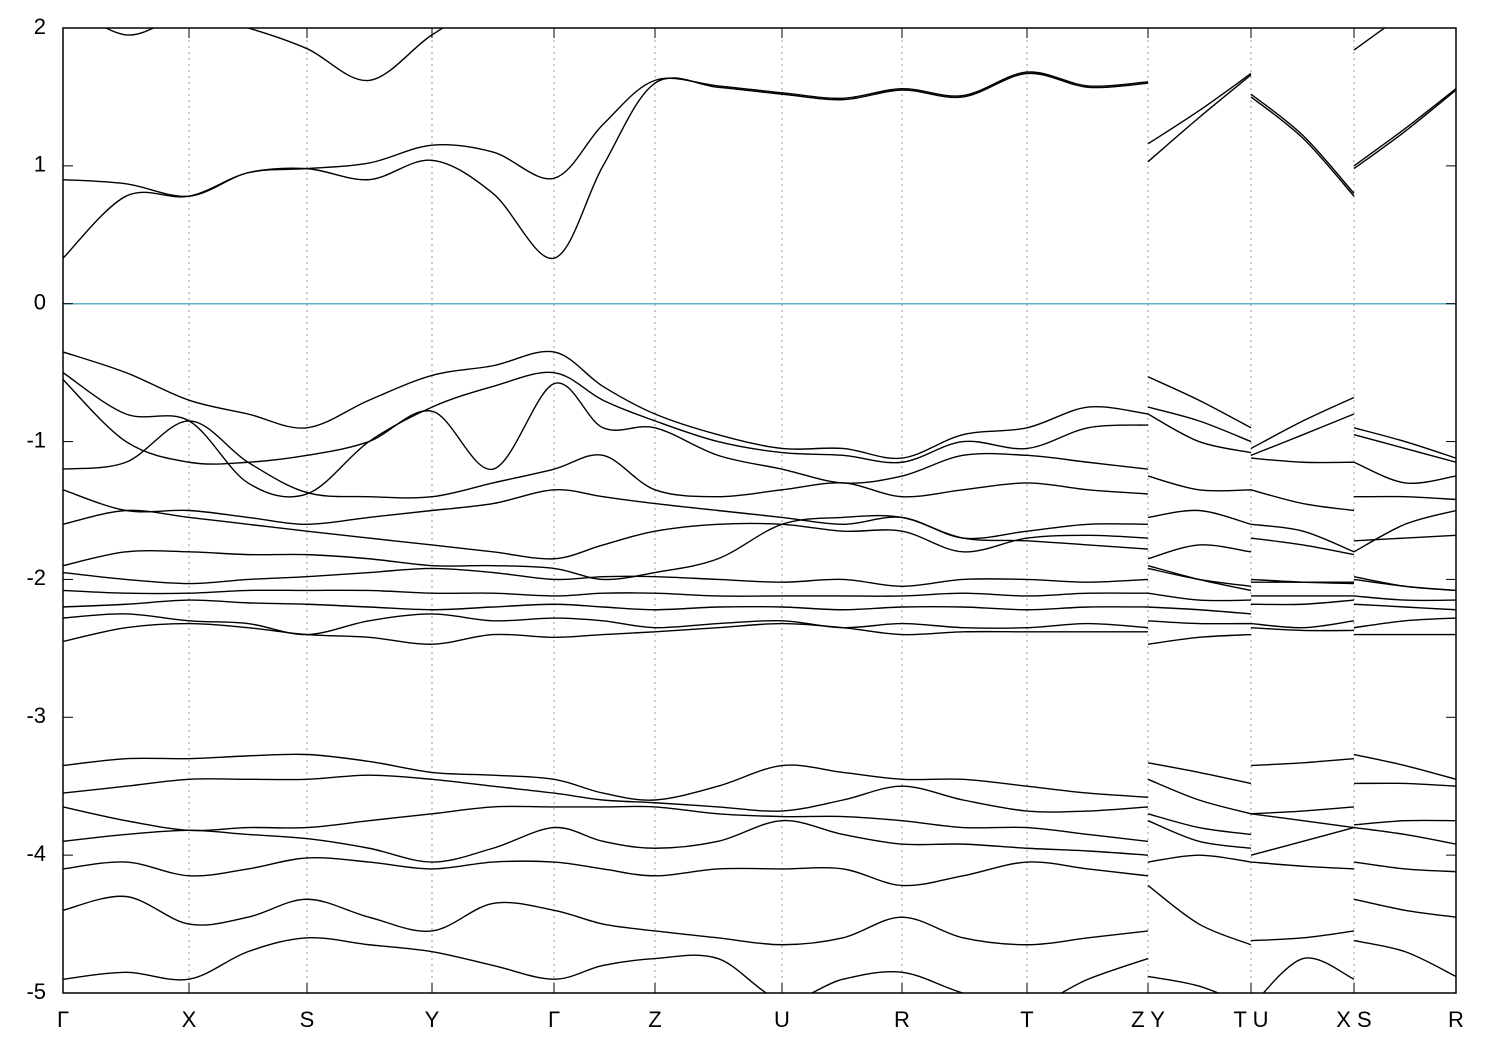  Describe the element at coordinates (40, 302) in the screenshot. I see `y-tick-label: 0` at that location.